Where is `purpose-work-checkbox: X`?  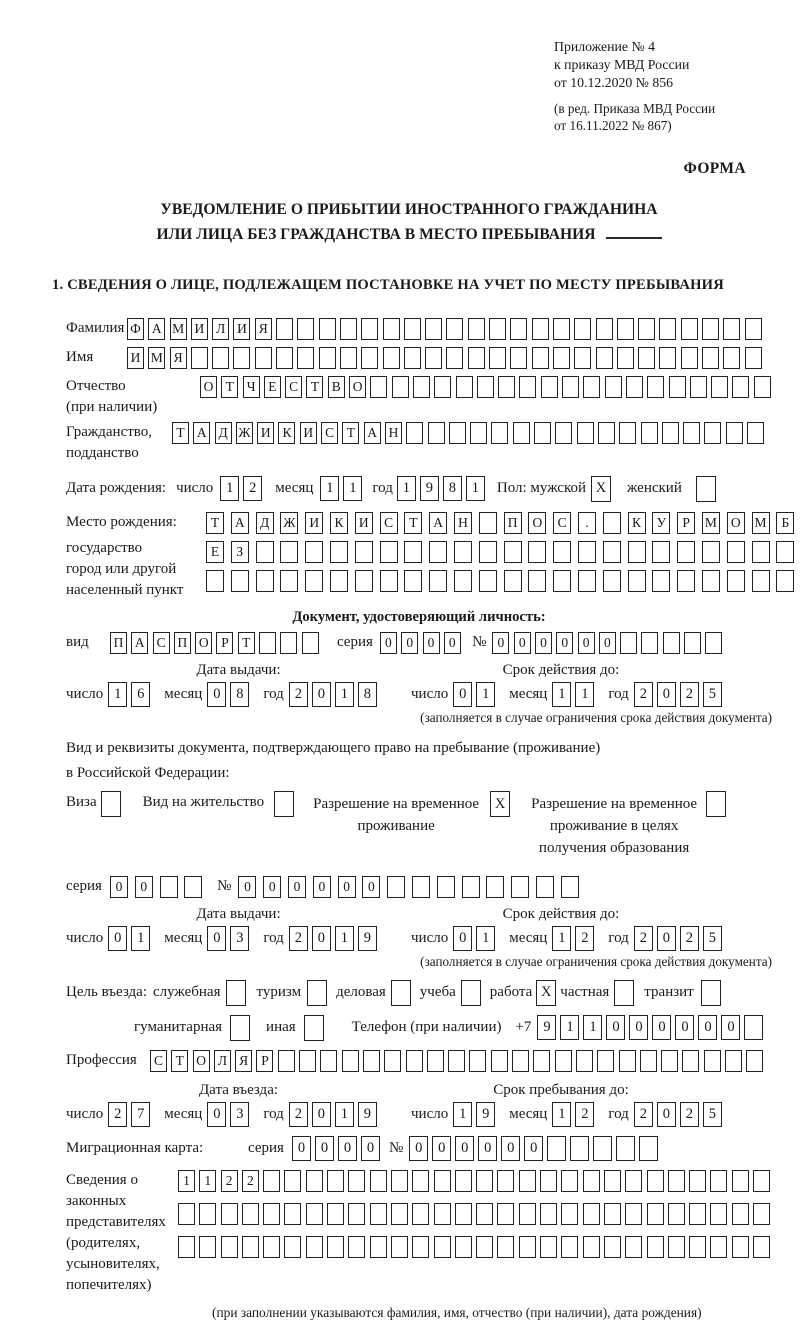 purpose-work-checkbox: X is located at coordinates (546, 992).